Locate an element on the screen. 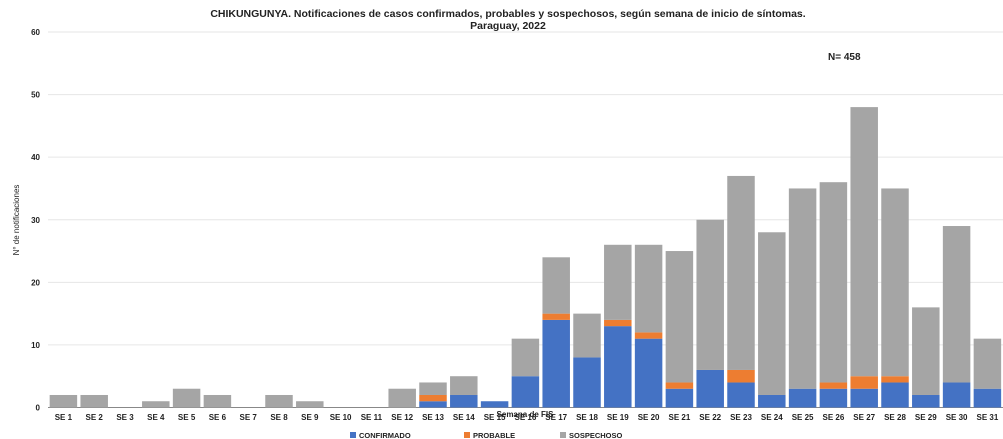 This screenshot has height=439, width=1003. y-tick-label: 20 is located at coordinates (35, 282).